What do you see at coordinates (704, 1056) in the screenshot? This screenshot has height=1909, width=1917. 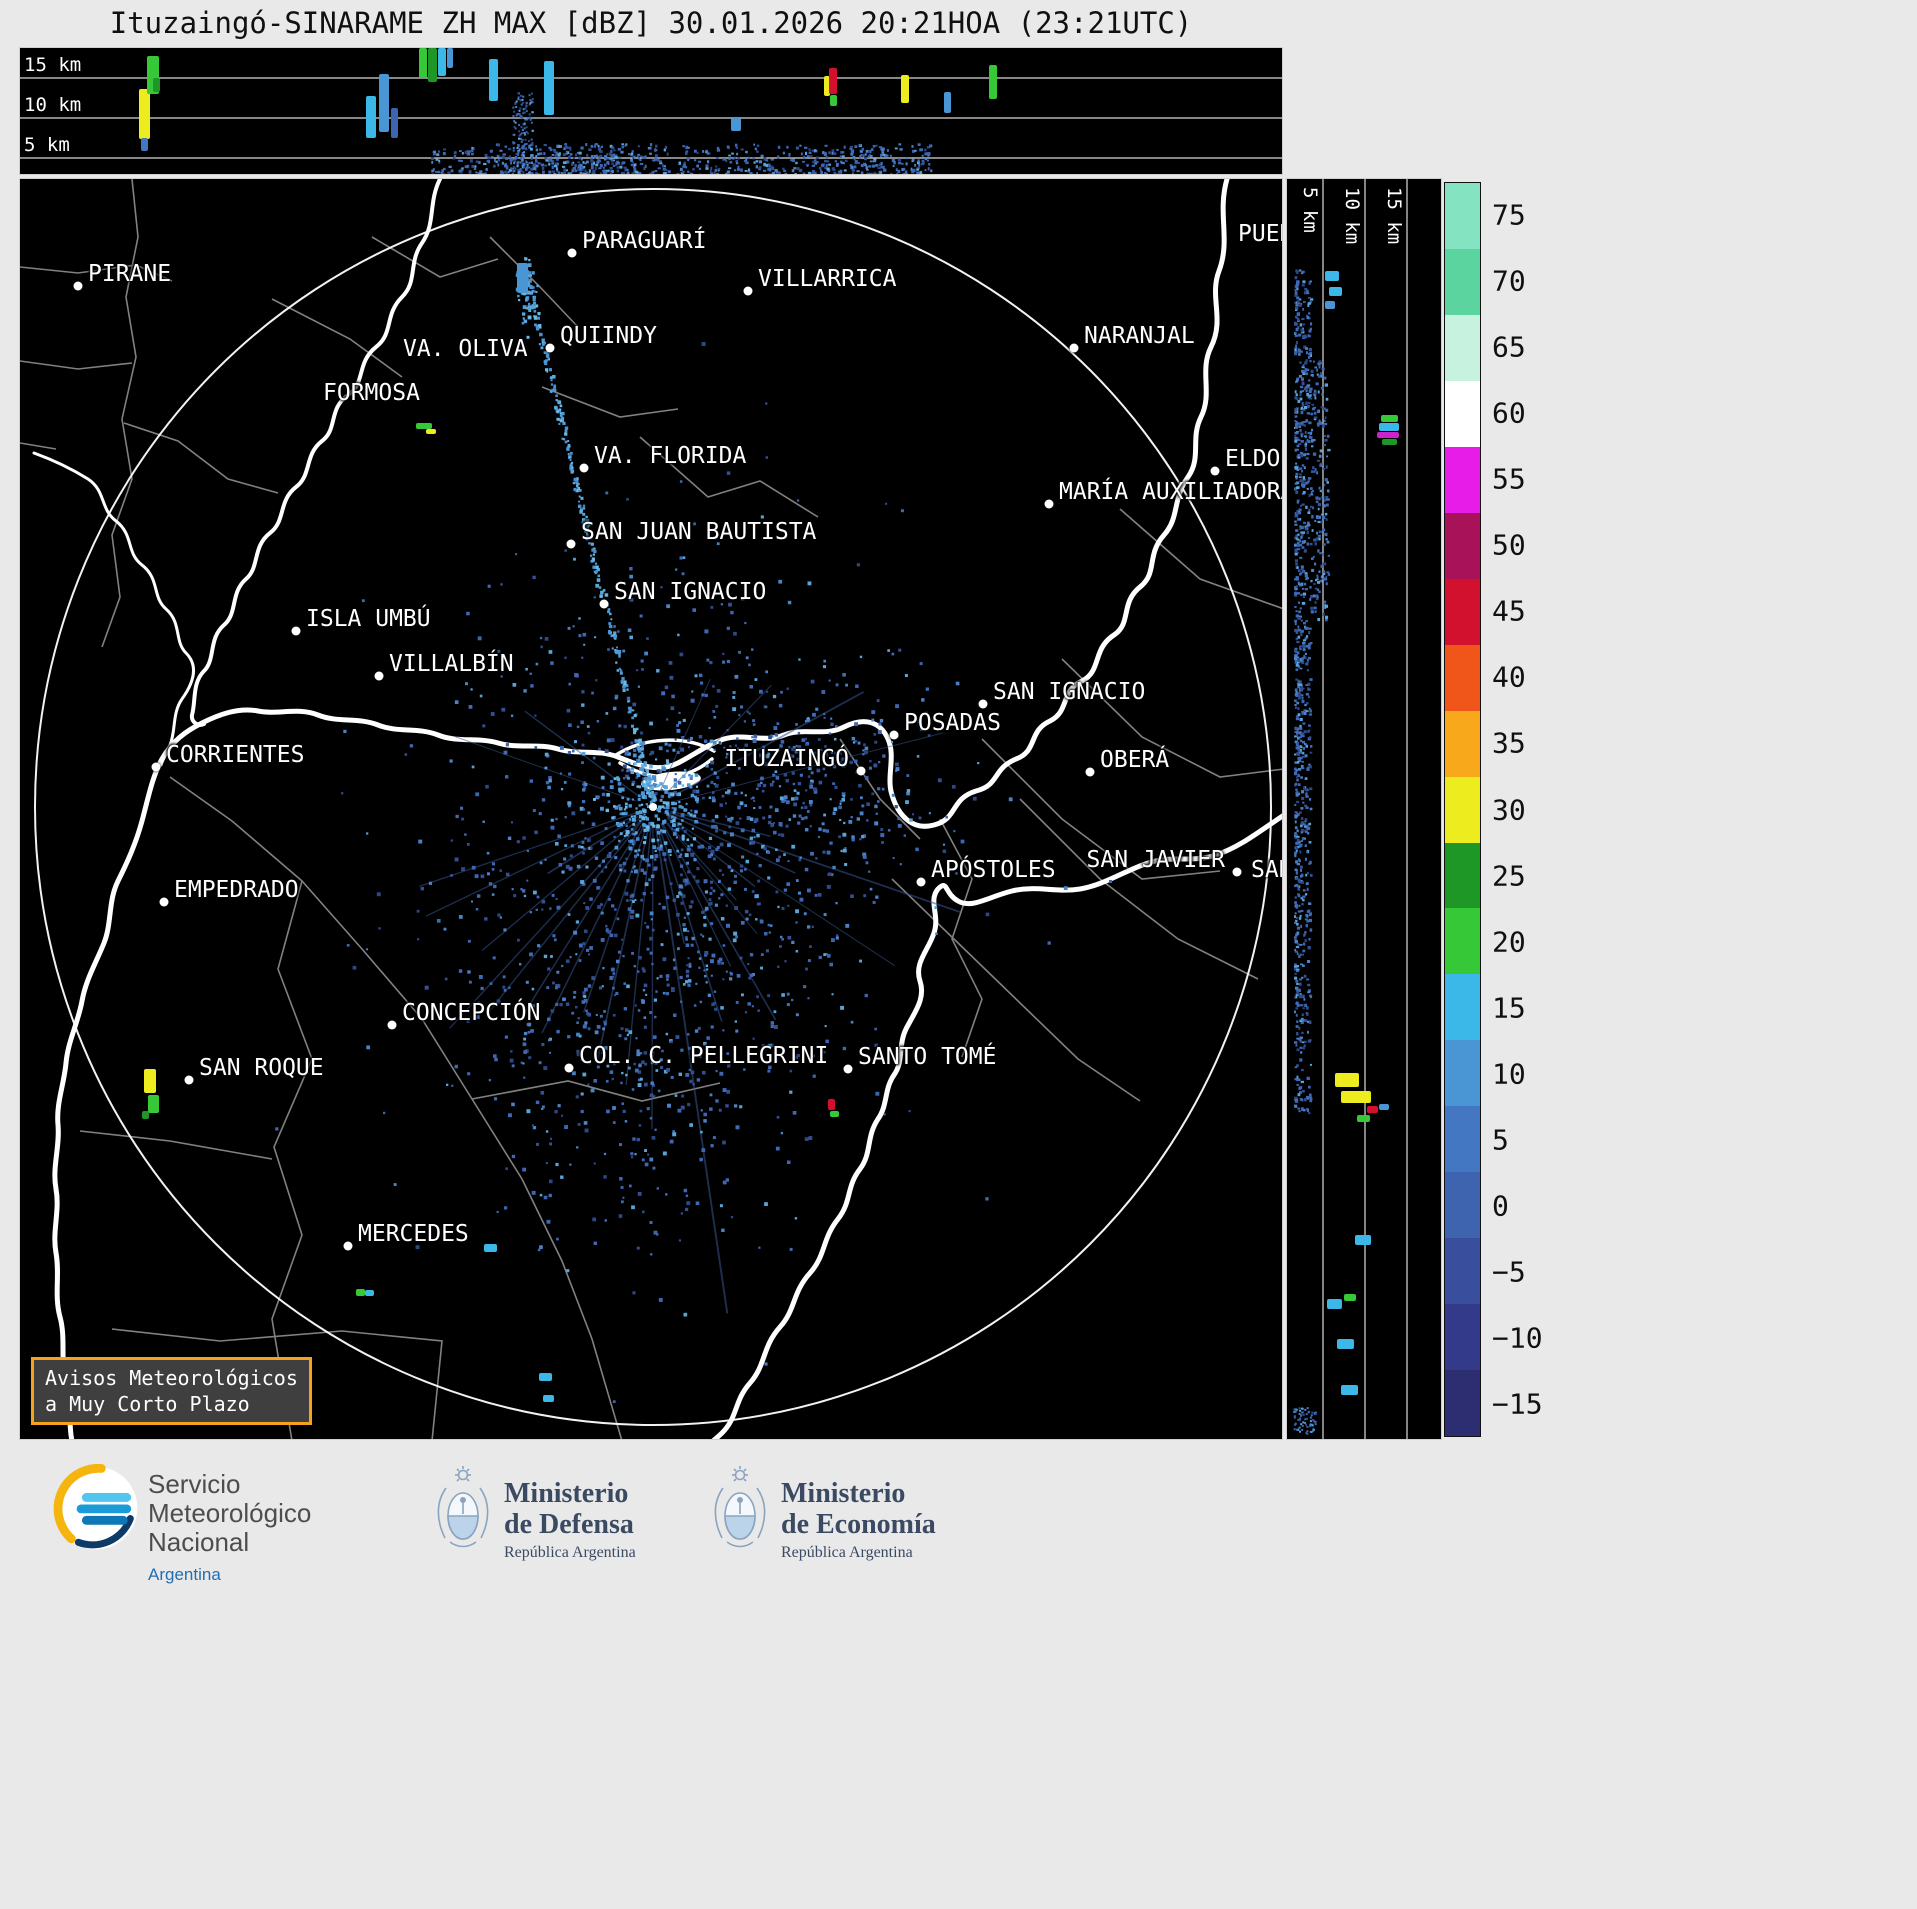 I see `city-label: COL. C. PELLEGRINI` at bounding box center [704, 1056].